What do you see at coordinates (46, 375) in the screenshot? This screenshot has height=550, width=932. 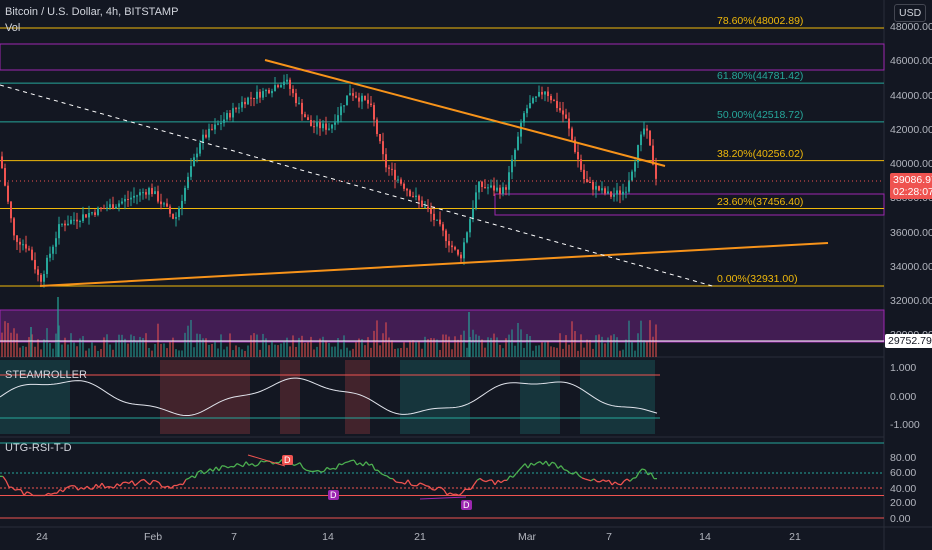 I see `steamroller-label: STEAMROLLER` at bounding box center [46, 375].